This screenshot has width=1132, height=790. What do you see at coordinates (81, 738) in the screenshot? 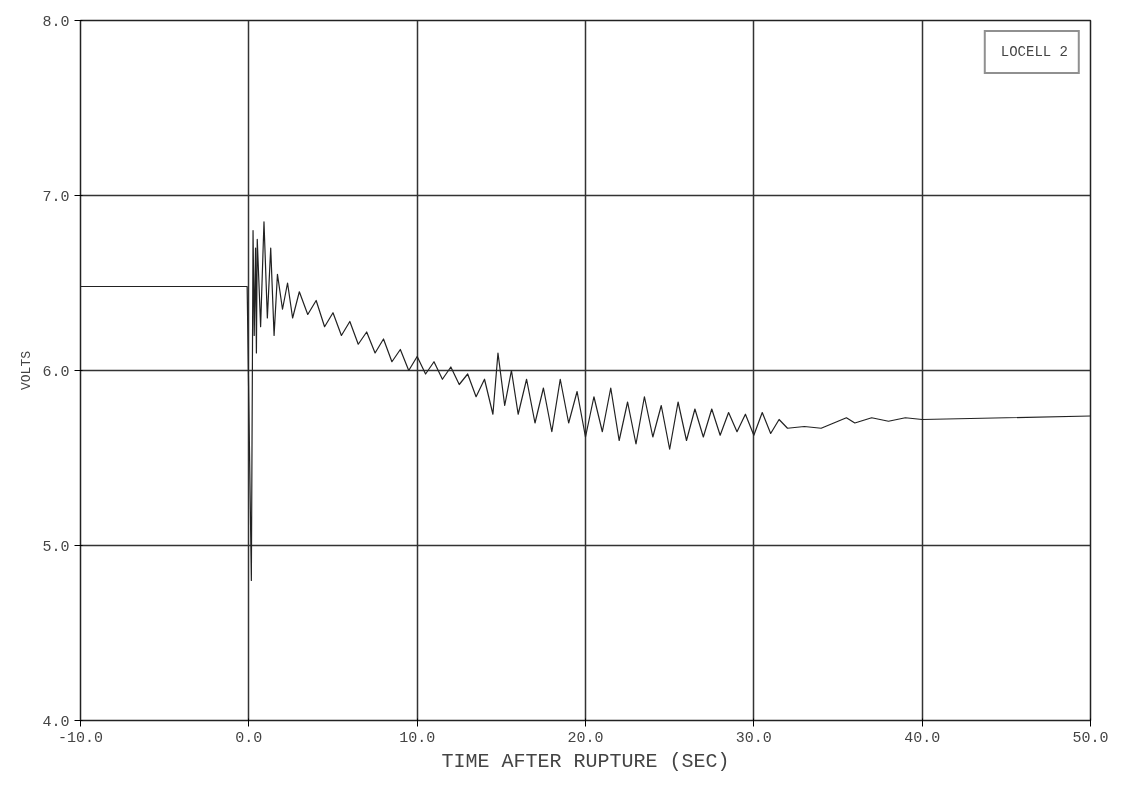
I see `x-tick-label: -10.0` at bounding box center [81, 738].